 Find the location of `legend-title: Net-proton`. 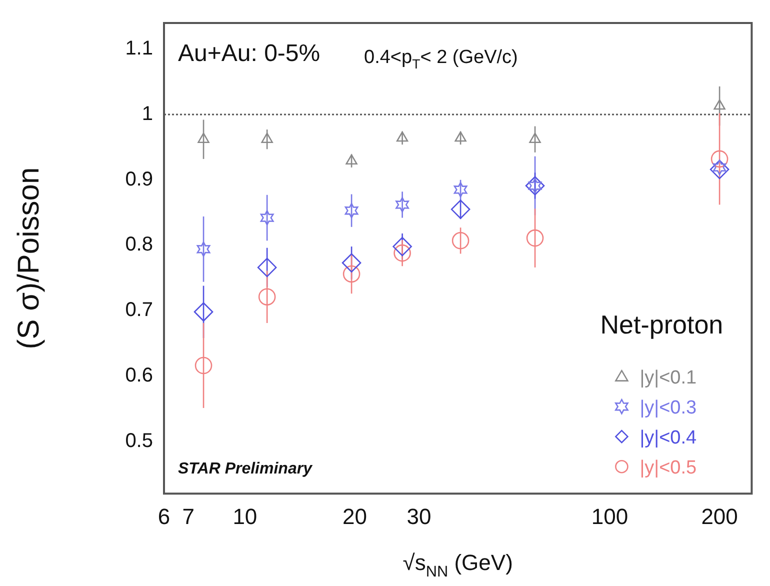

legend-title: Net-proton is located at coordinates (662, 325).